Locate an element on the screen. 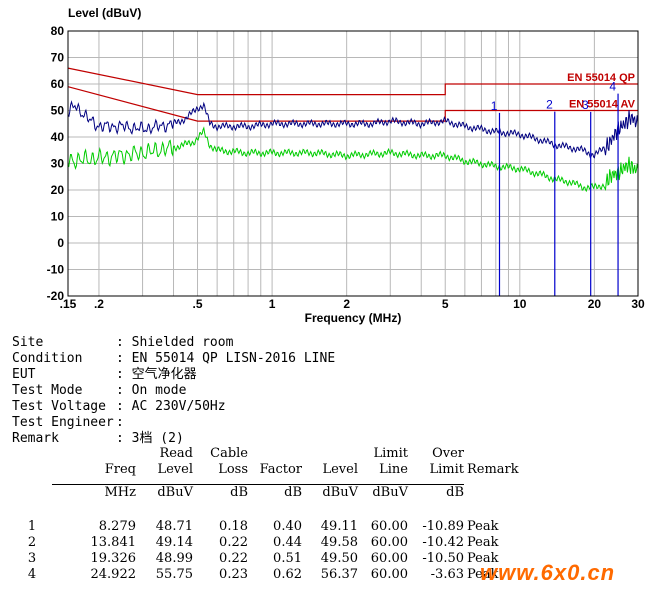 The height and width of the screenshot is (598, 657). table-cell: -3.63 is located at coordinates (447, 574).